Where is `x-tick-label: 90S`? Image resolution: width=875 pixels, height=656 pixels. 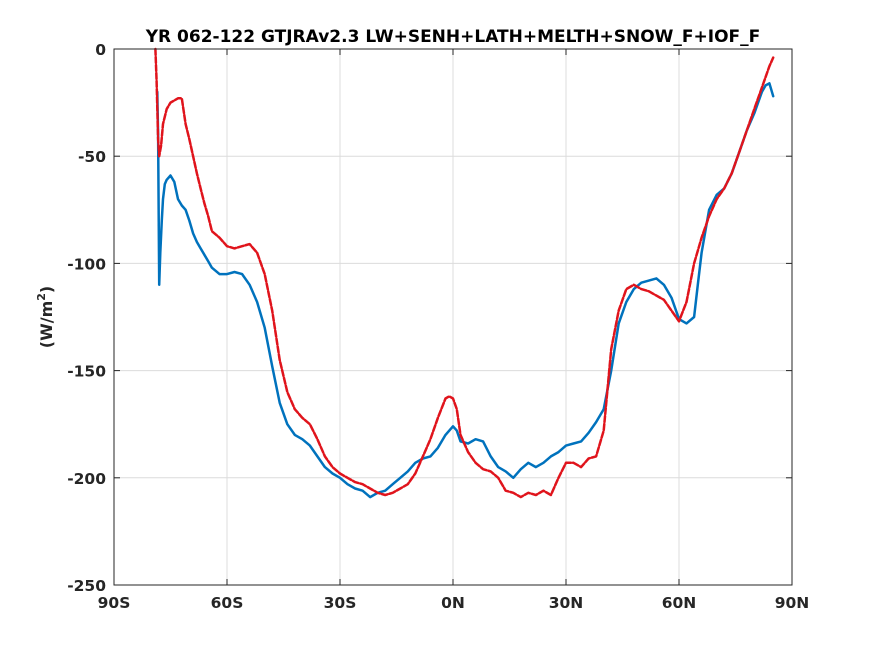
x-tick-label: 90S is located at coordinates (114, 603).